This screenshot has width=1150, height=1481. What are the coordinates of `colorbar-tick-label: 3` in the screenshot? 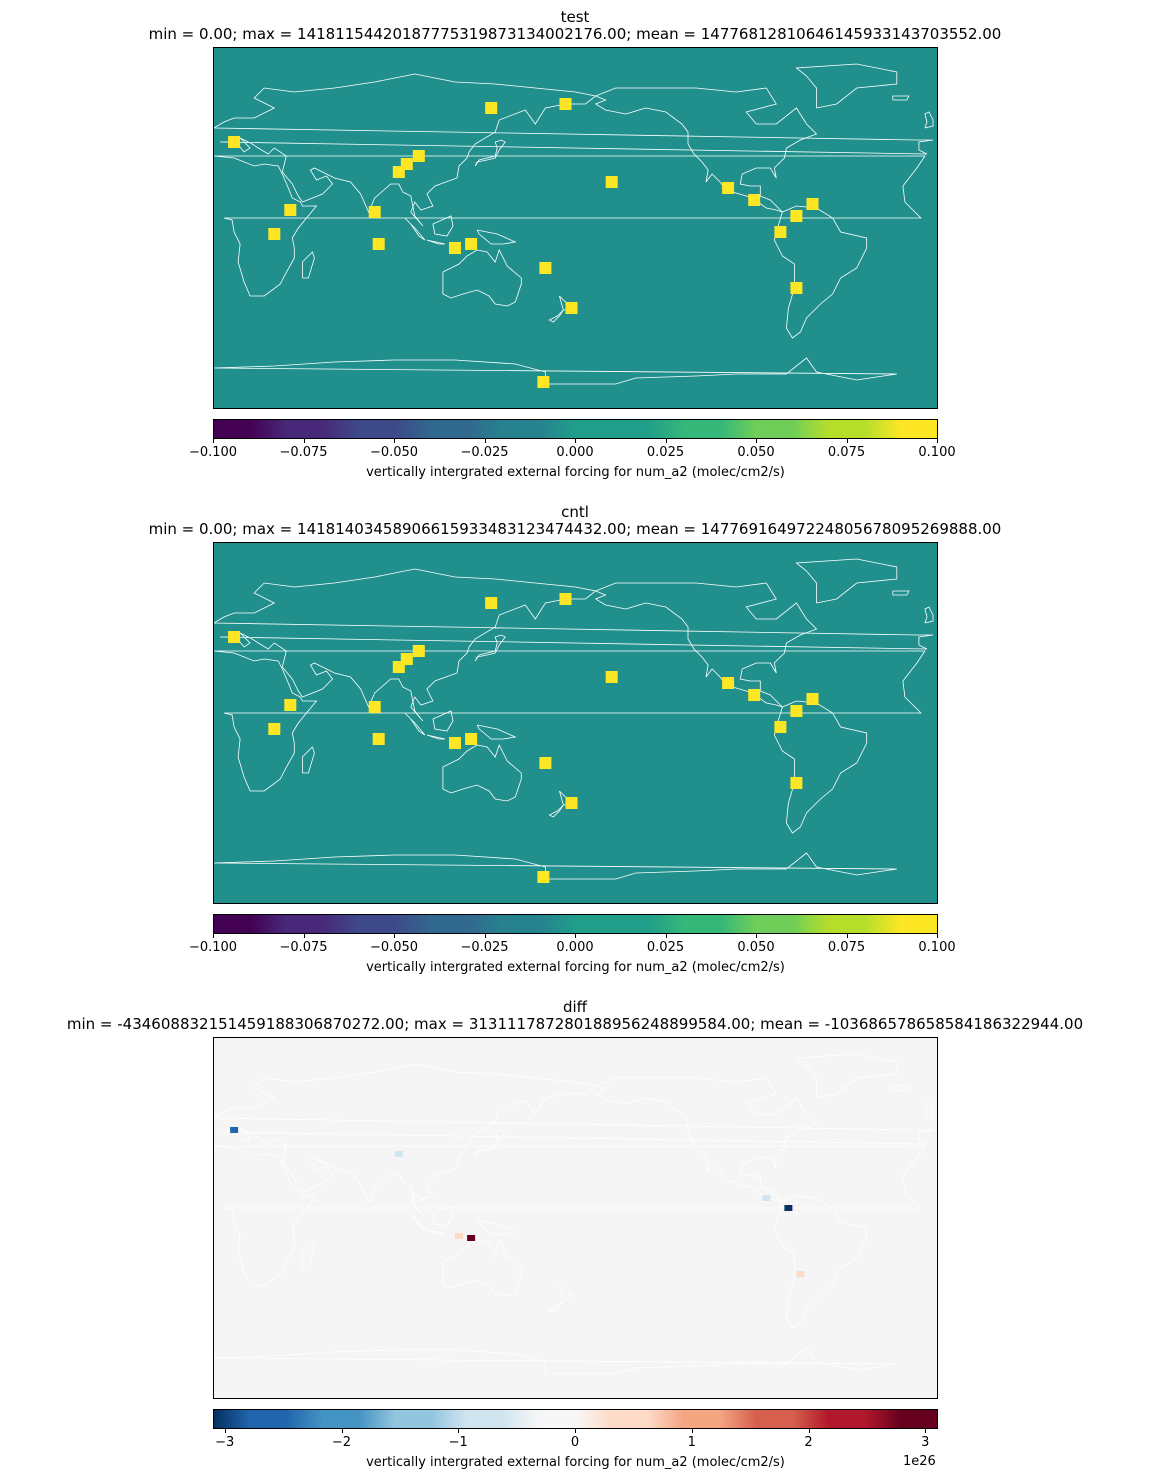 It's located at (925, 1442).